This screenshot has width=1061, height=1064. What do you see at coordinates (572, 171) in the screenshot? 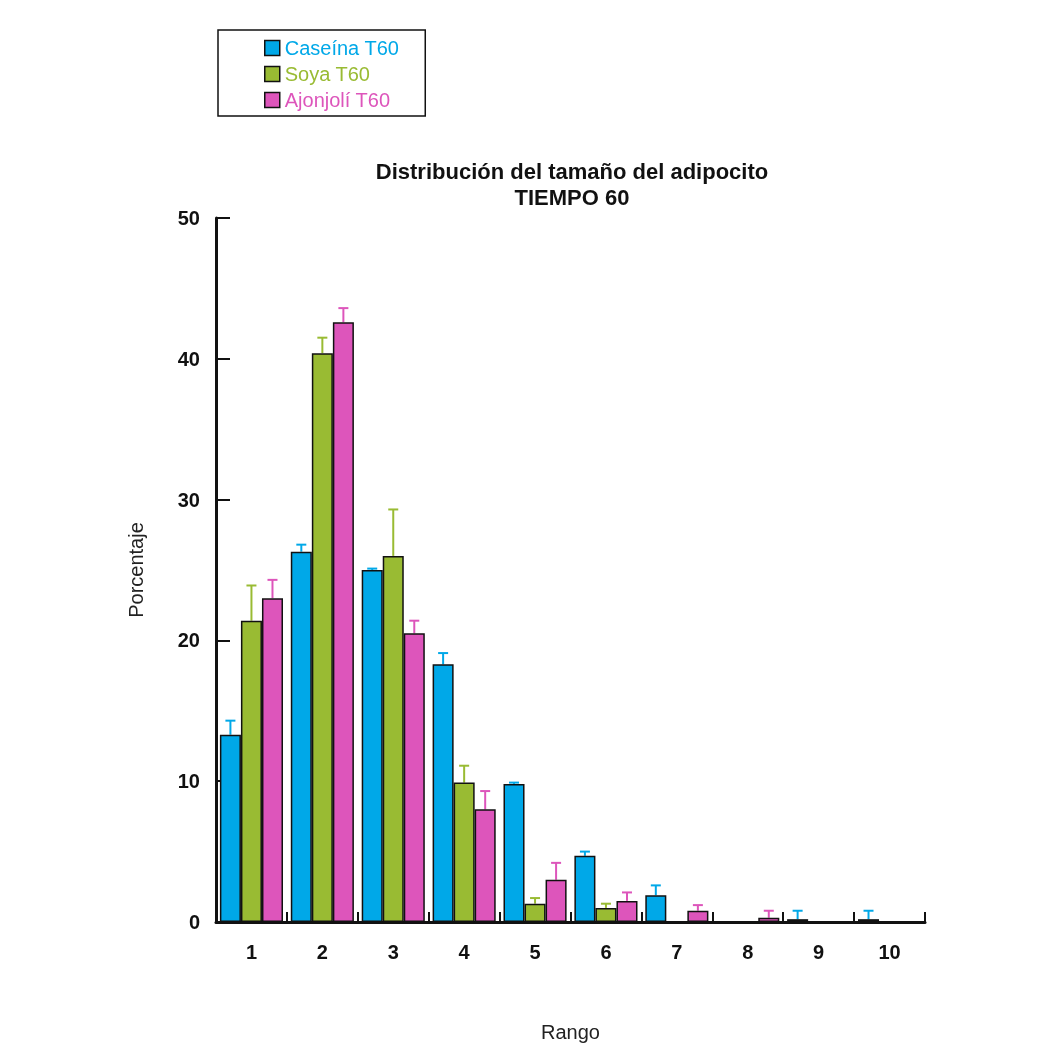
I see `chart-title: Distribución del tamaño del adipocito` at bounding box center [572, 171].